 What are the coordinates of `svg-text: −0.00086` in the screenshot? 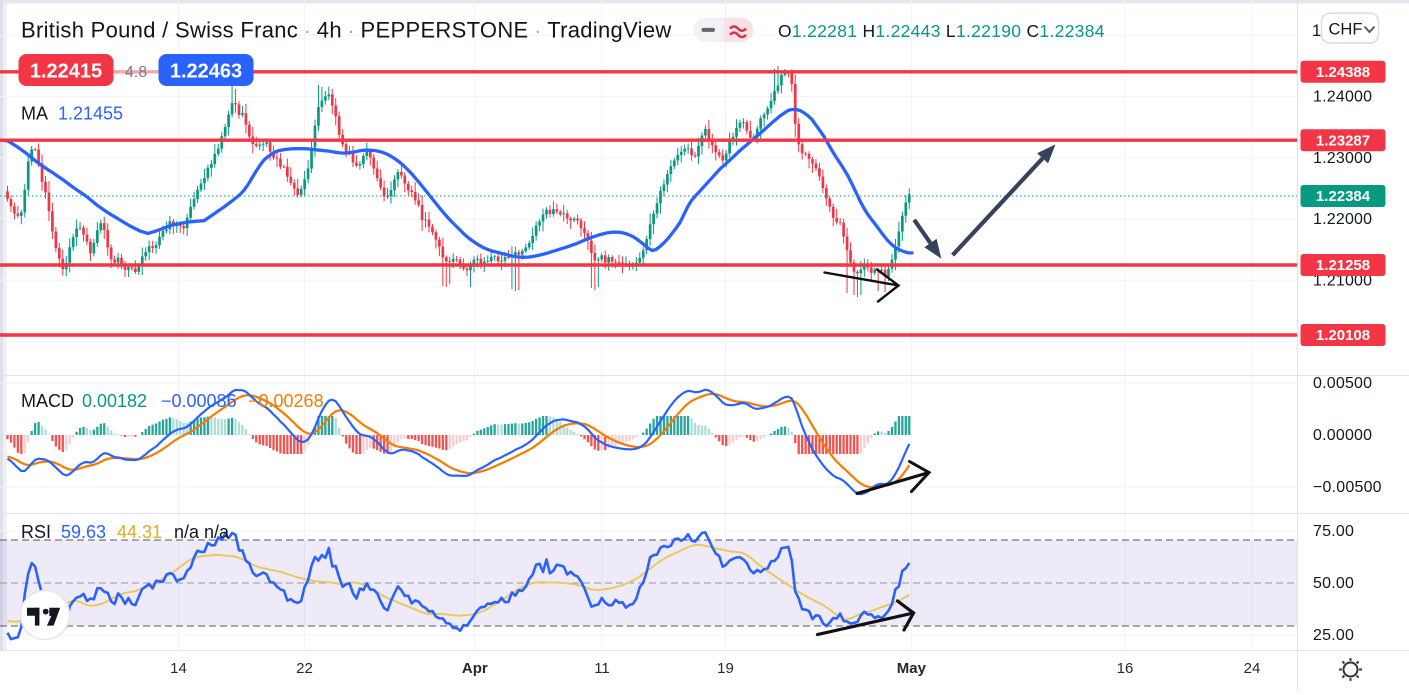 It's located at (199, 401).